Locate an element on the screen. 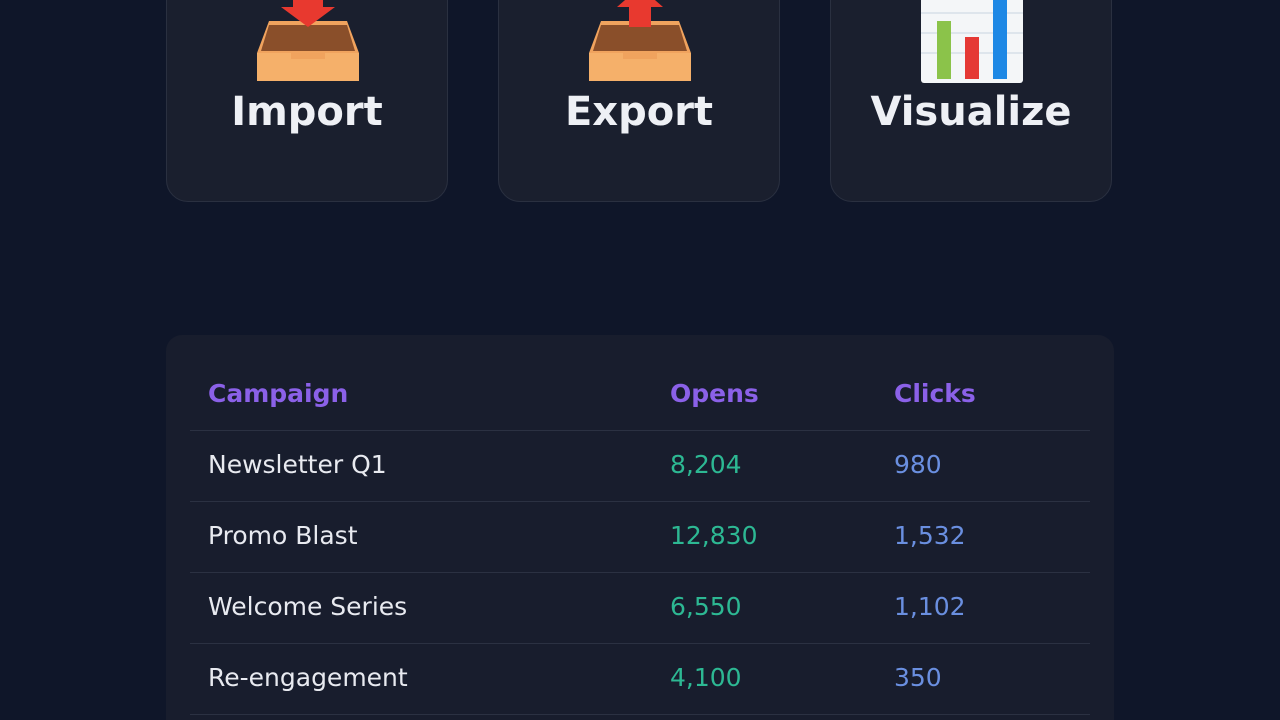  action-label: Import is located at coordinates (307, 112).